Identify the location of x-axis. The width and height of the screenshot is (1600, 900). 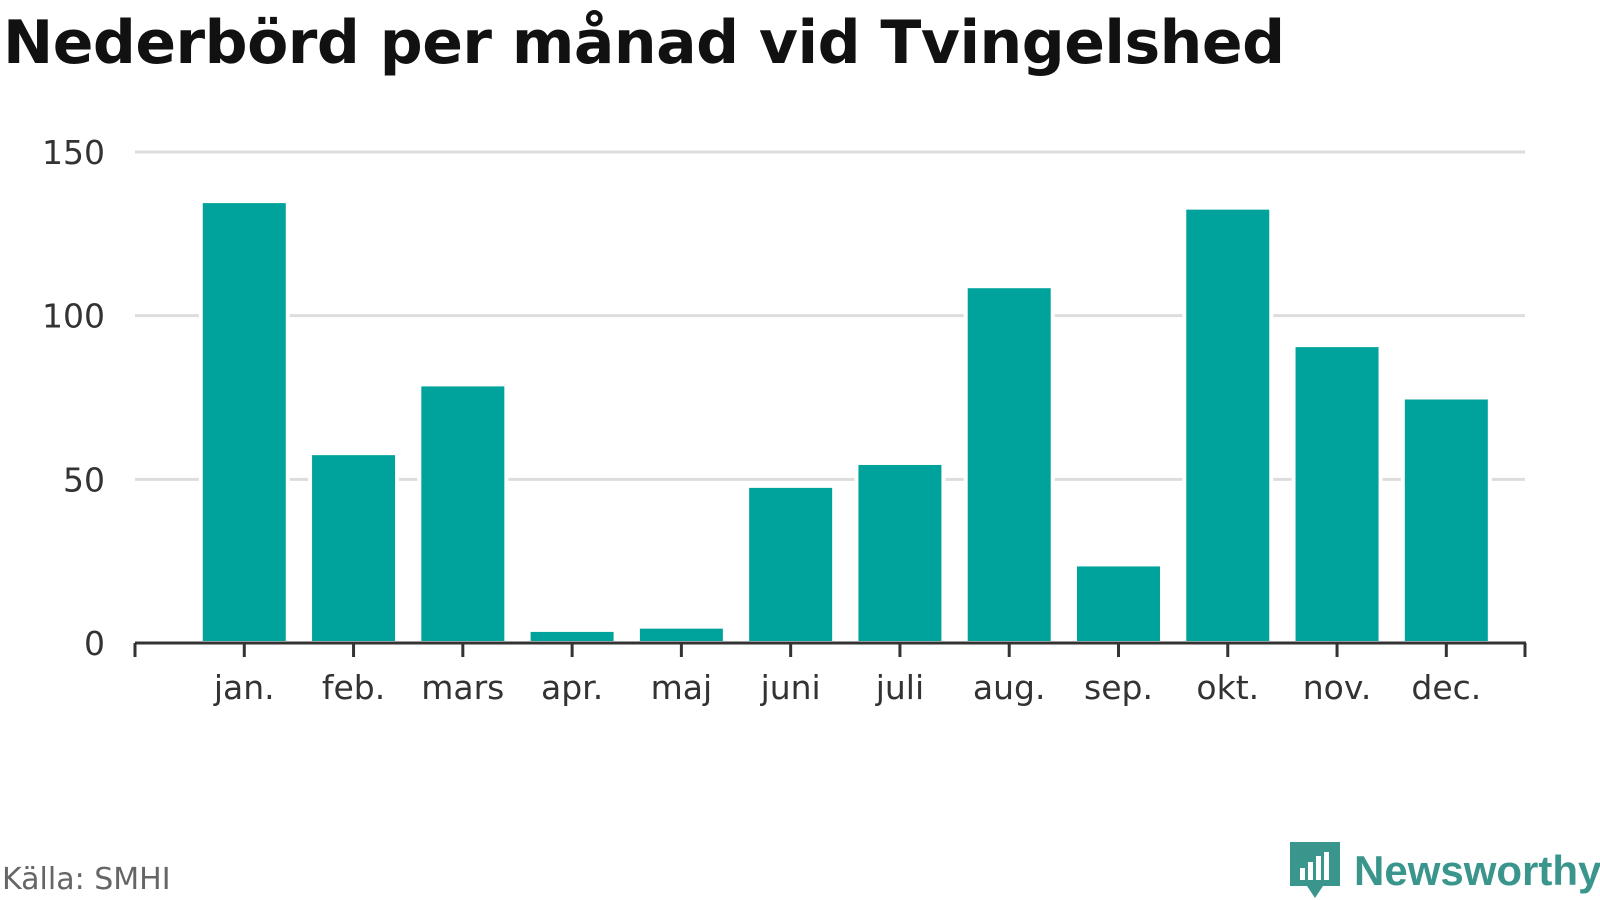
(830, 649).